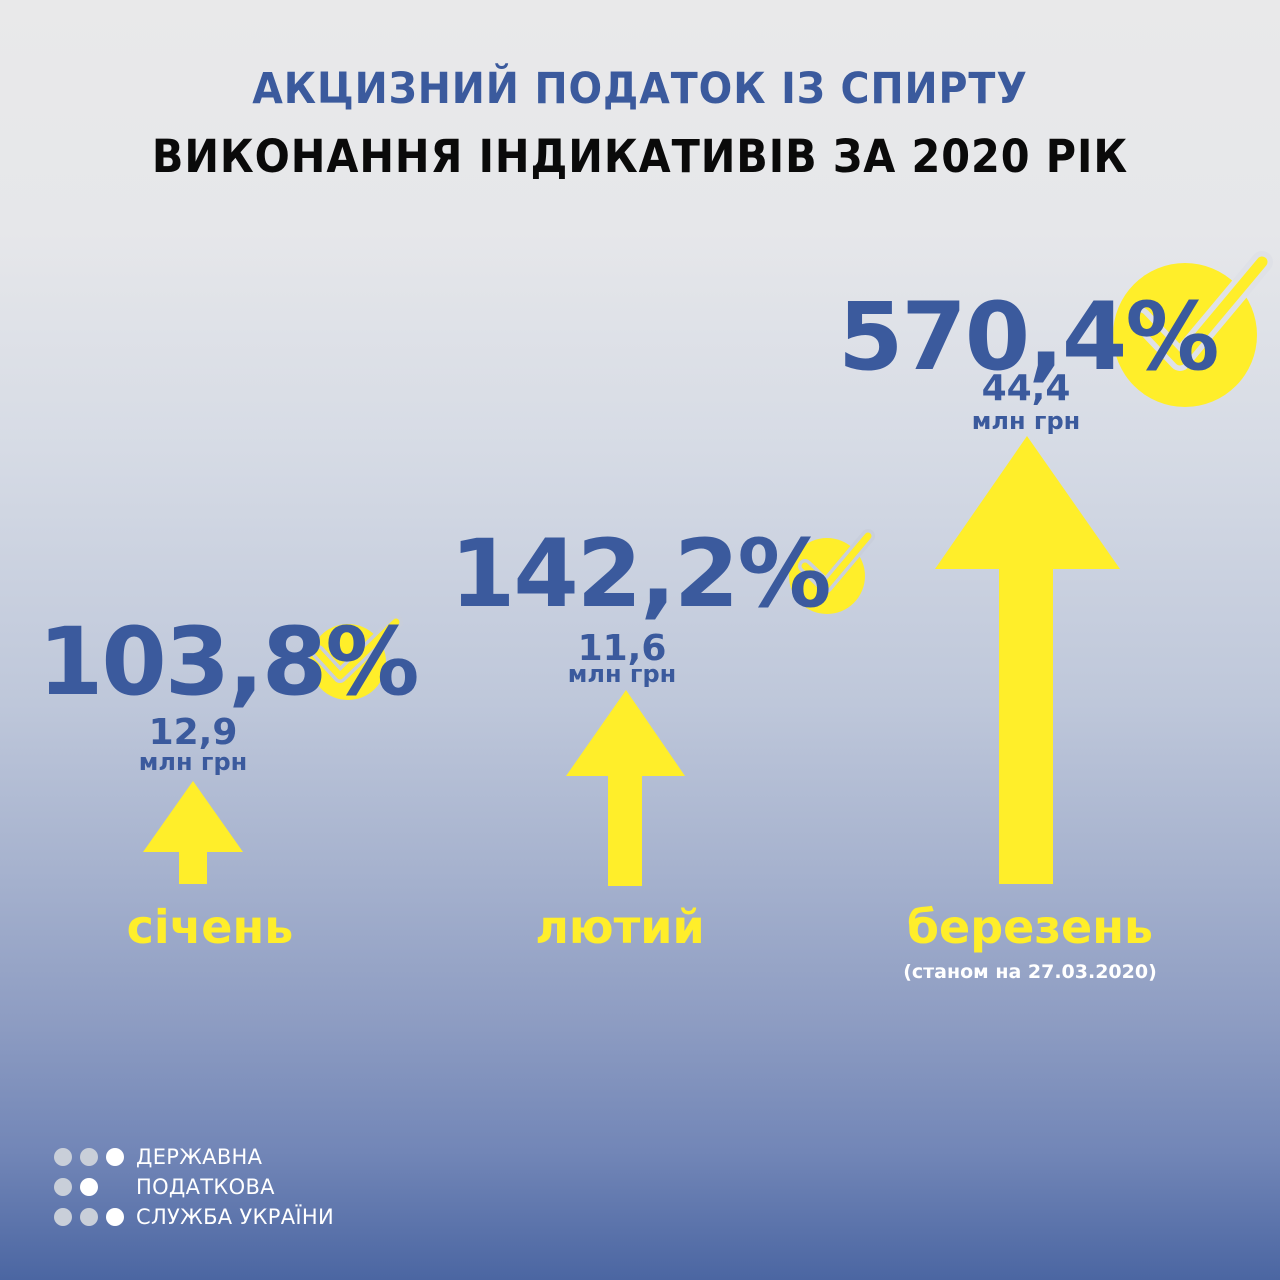  I want to click on logo-line: ПОДАТКОВА, so click(205, 1187).